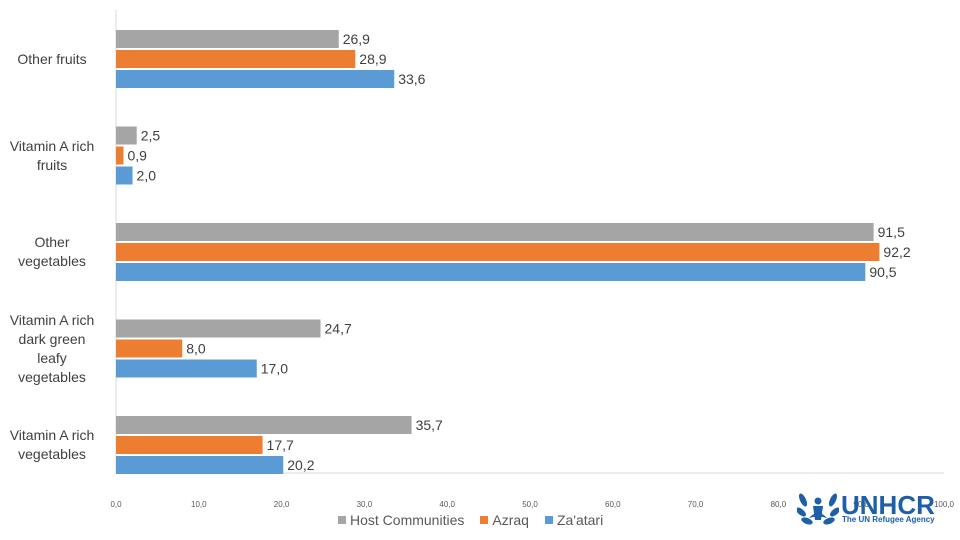  I want to click on legend-item-host-communities: Host Communities, so click(401, 520).